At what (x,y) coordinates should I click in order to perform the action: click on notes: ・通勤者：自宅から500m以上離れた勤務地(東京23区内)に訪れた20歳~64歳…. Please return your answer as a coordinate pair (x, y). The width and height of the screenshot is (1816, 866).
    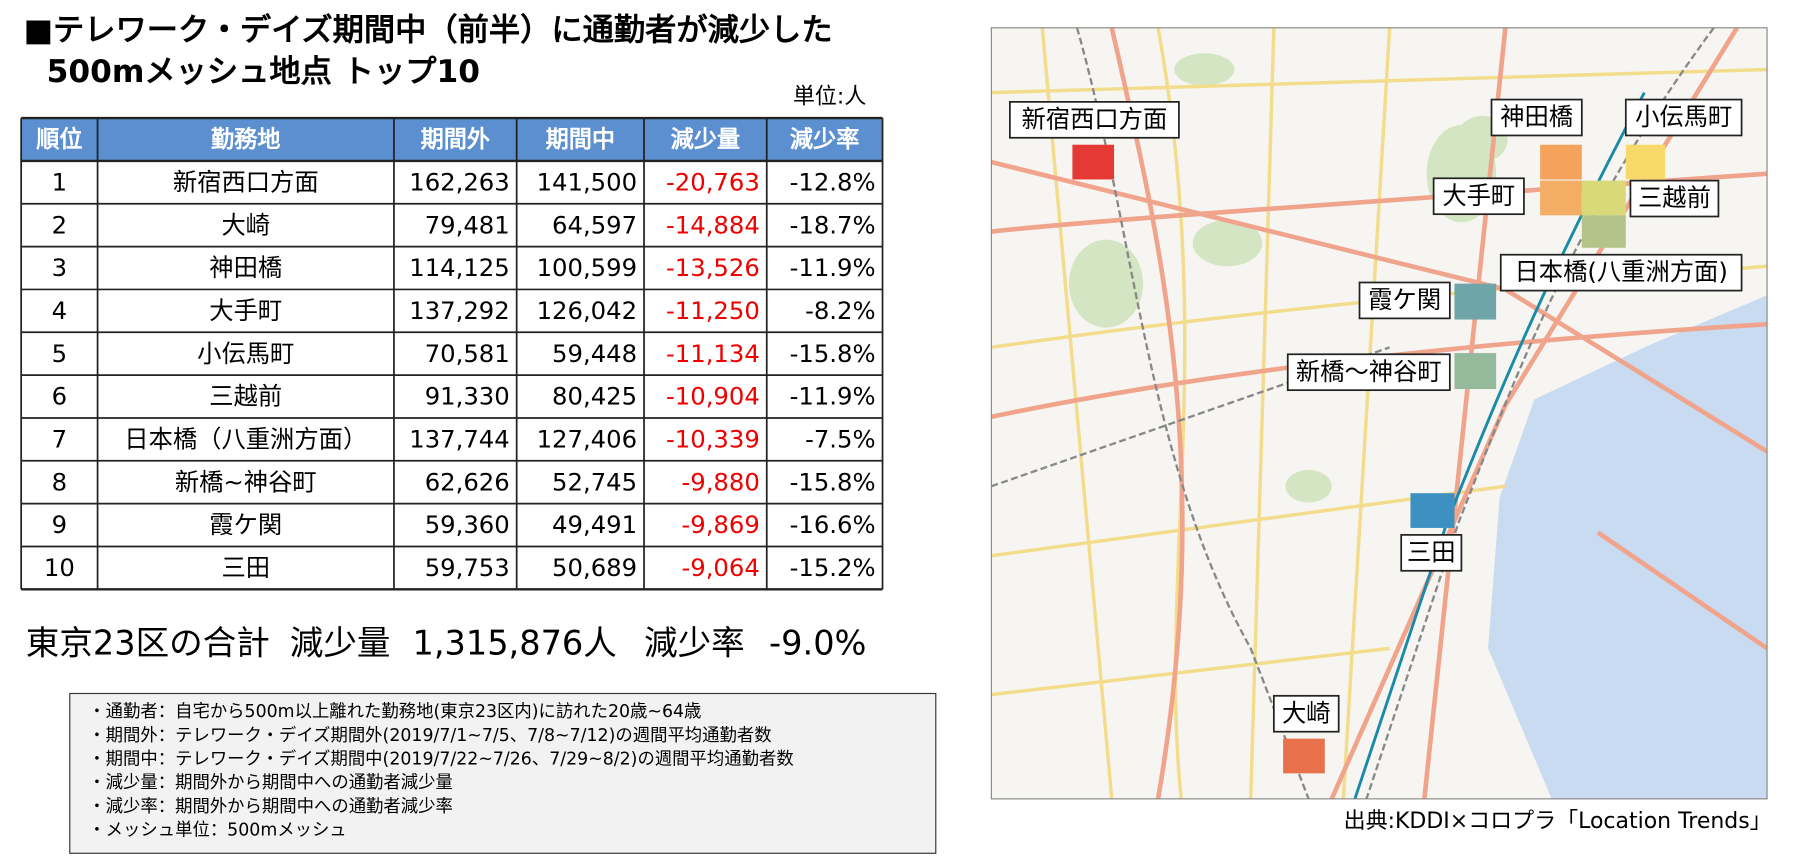
    Looking at the image, I should click on (440, 771).